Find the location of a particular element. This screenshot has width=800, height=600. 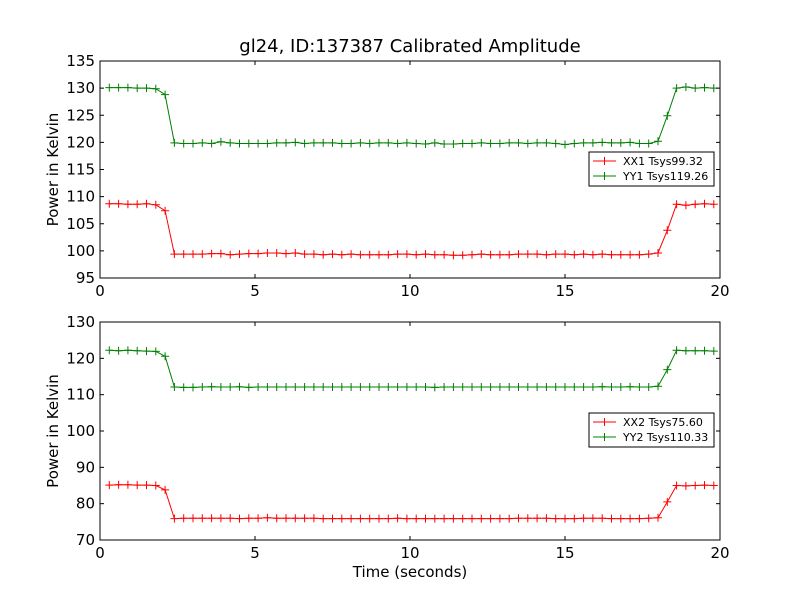

y-tick-label: 100 is located at coordinates (80, 251).